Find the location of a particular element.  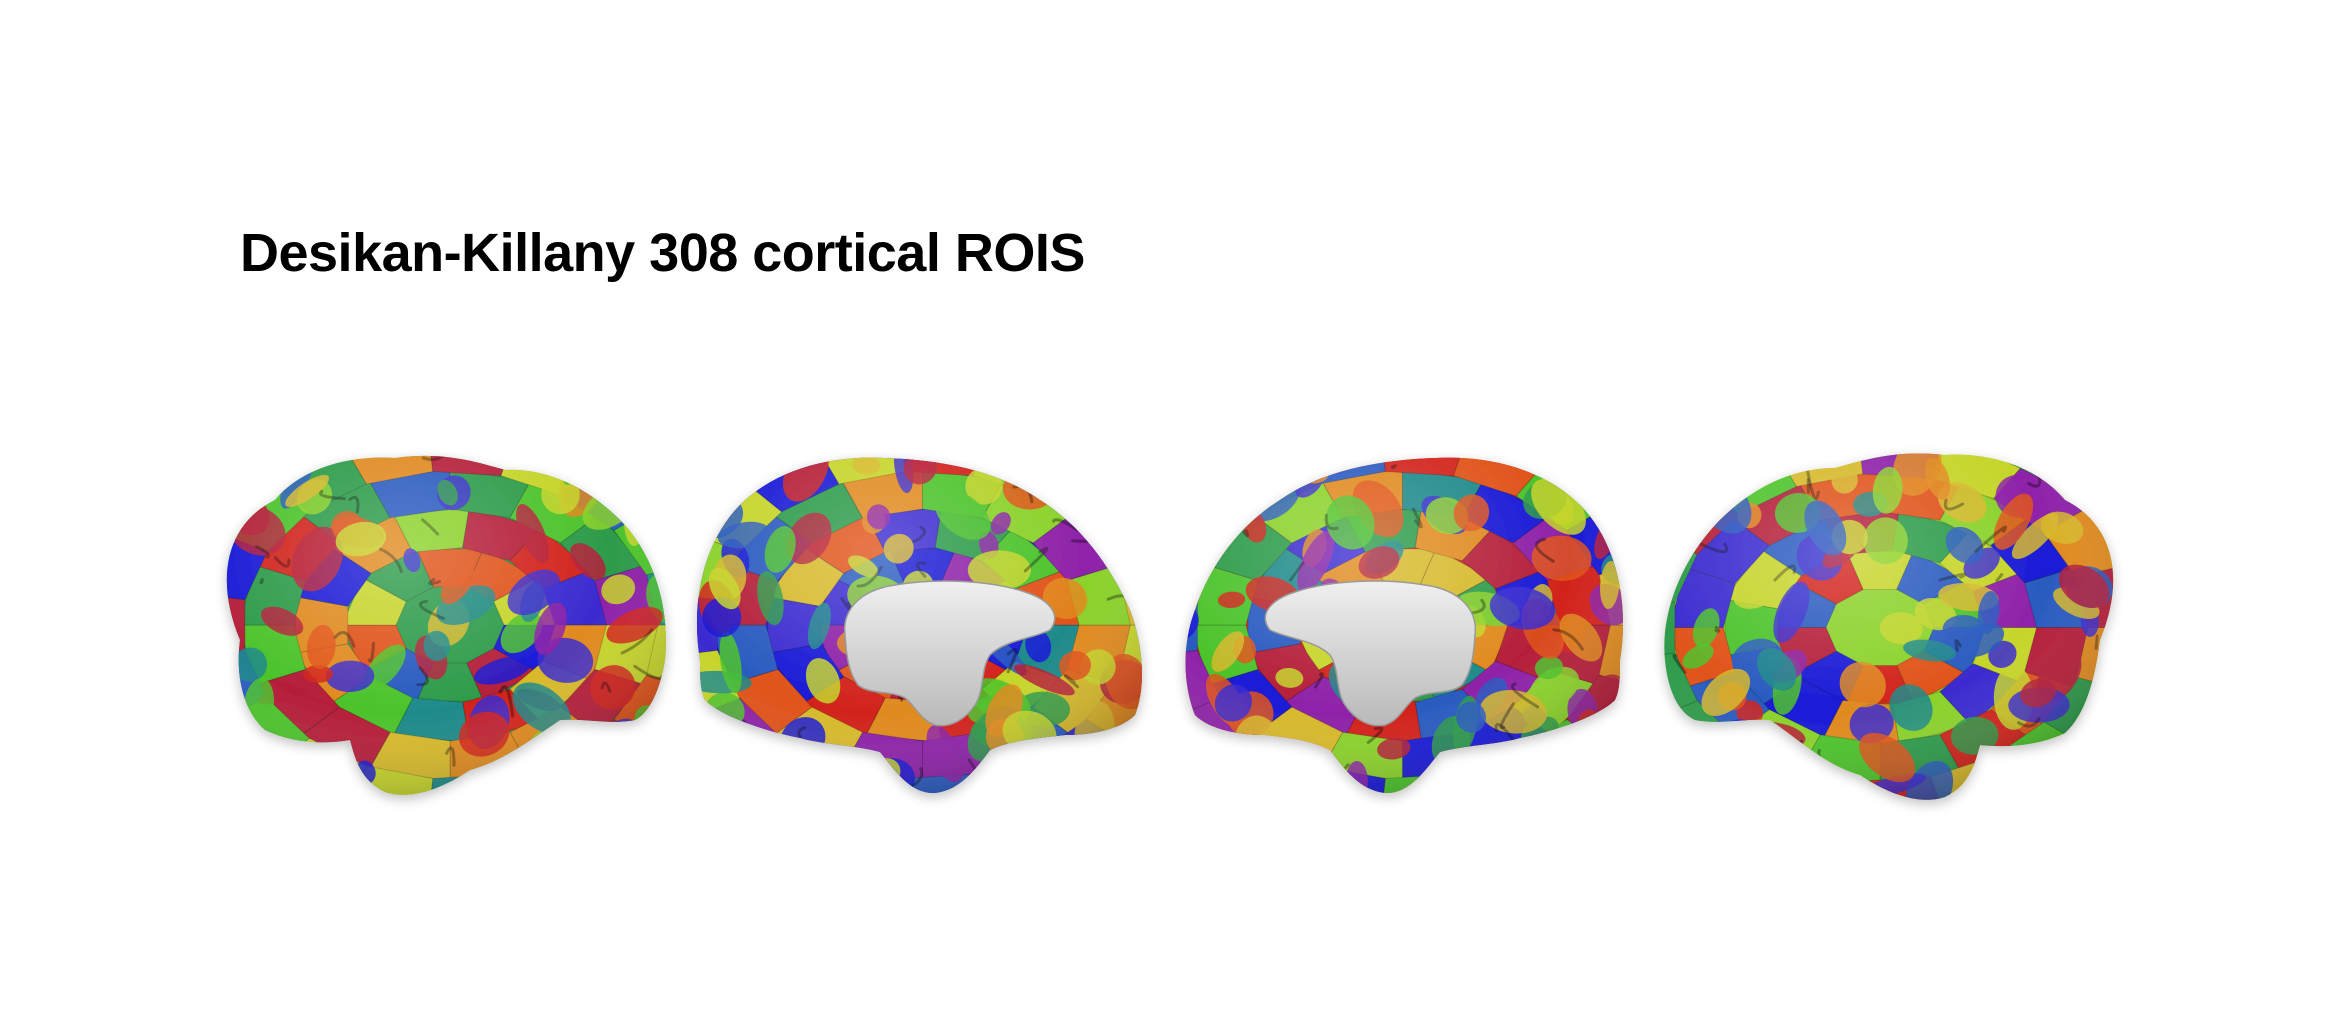

right-lateral-view is located at coordinates (1924, 628).